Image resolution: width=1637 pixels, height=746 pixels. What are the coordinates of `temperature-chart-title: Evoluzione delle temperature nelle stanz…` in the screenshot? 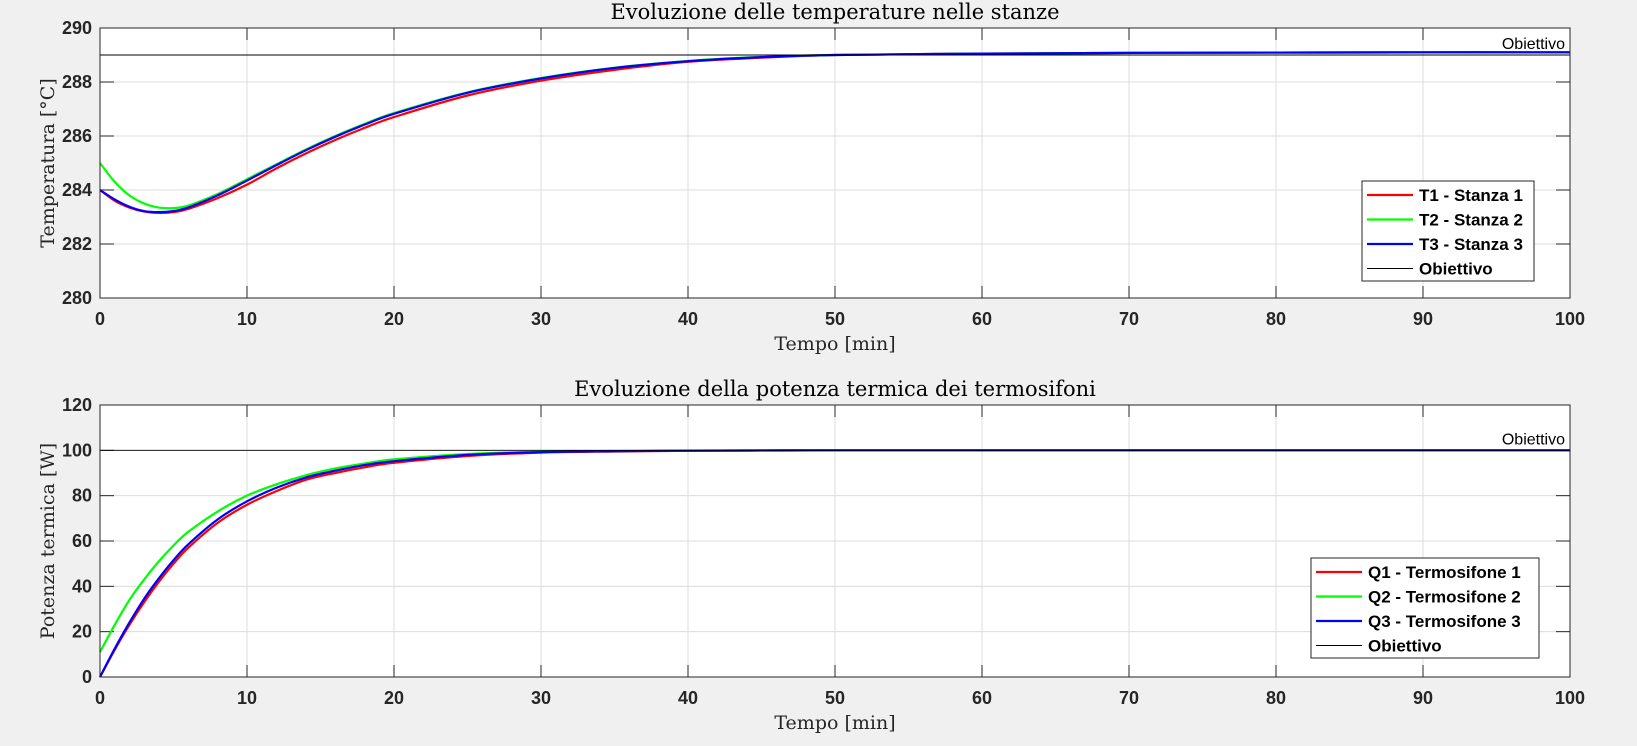 It's located at (834, 12).